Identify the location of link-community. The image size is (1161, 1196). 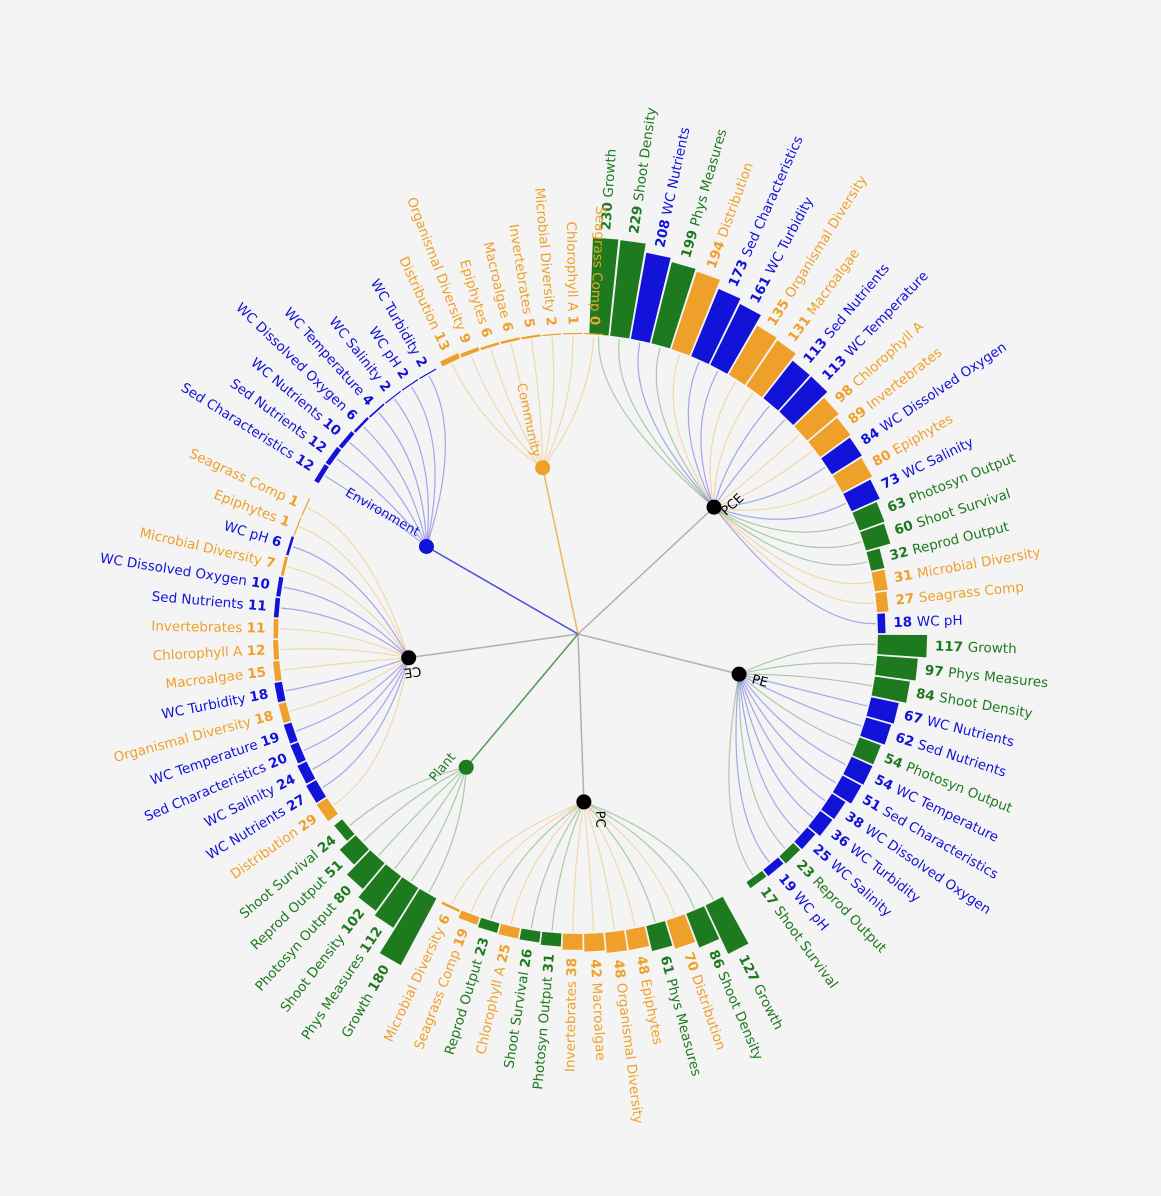
(560, 551).